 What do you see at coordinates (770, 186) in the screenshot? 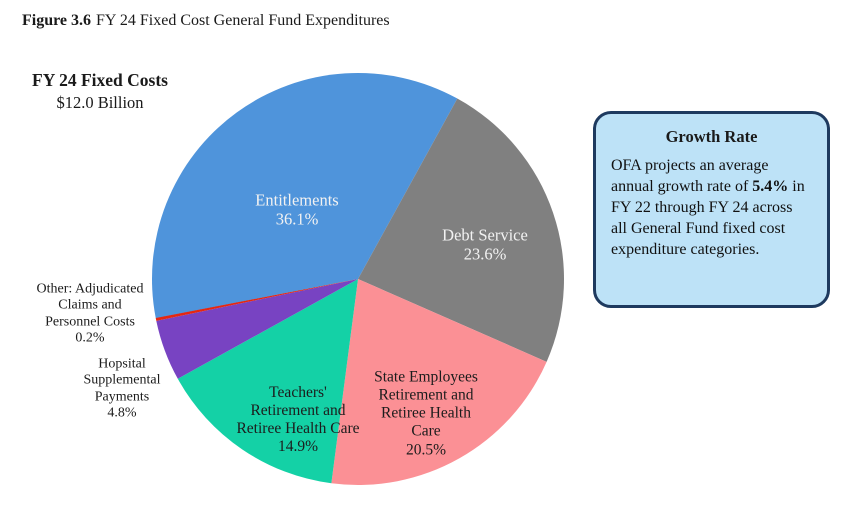
I see `callout-growth-value: 5.4%` at bounding box center [770, 186].